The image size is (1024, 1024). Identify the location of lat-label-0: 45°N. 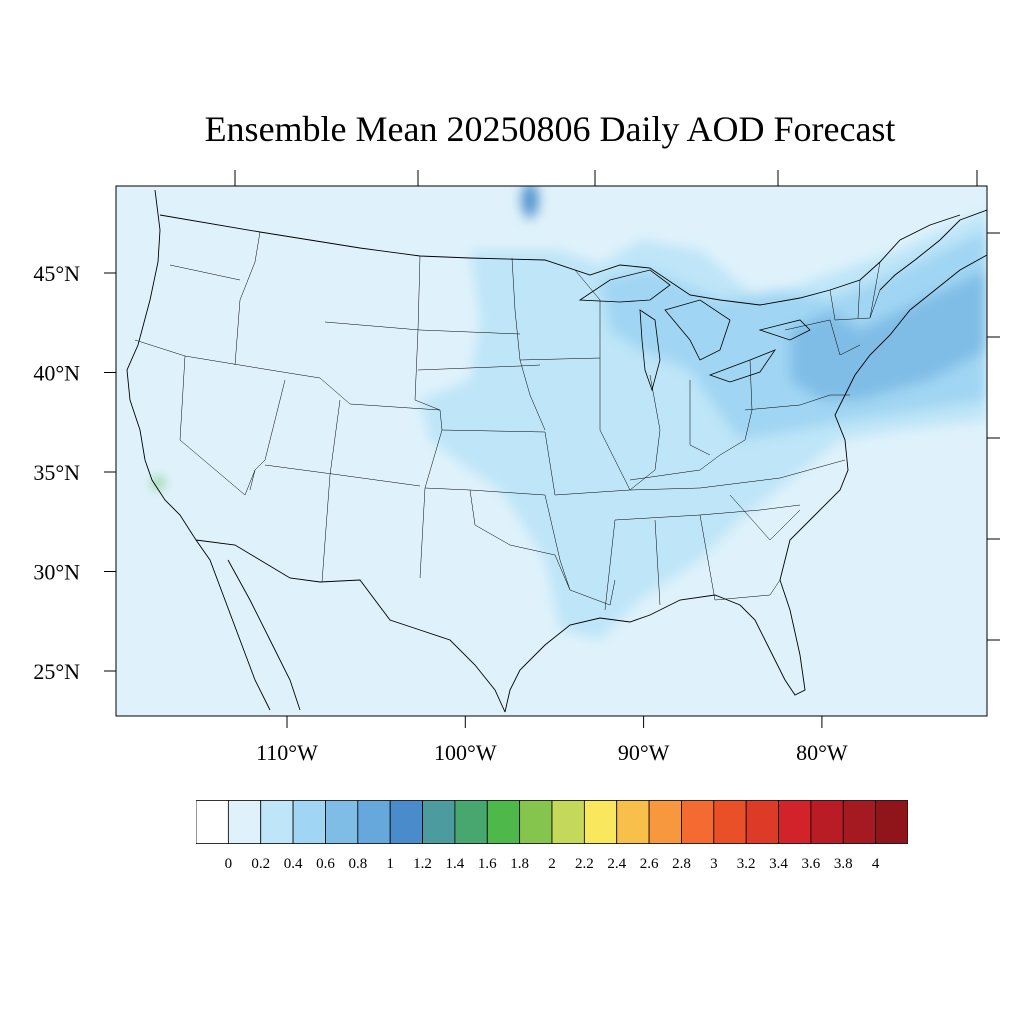
(56, 273).